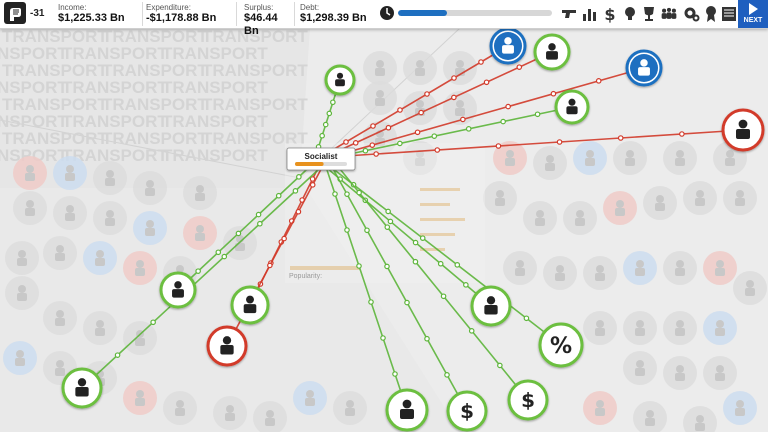 The height and width of the screenshot is (432, 768). What do you see at coordinates (552, 52) in the screenshot?
I see `labor-union-icon` at bounding box center [552, 52].